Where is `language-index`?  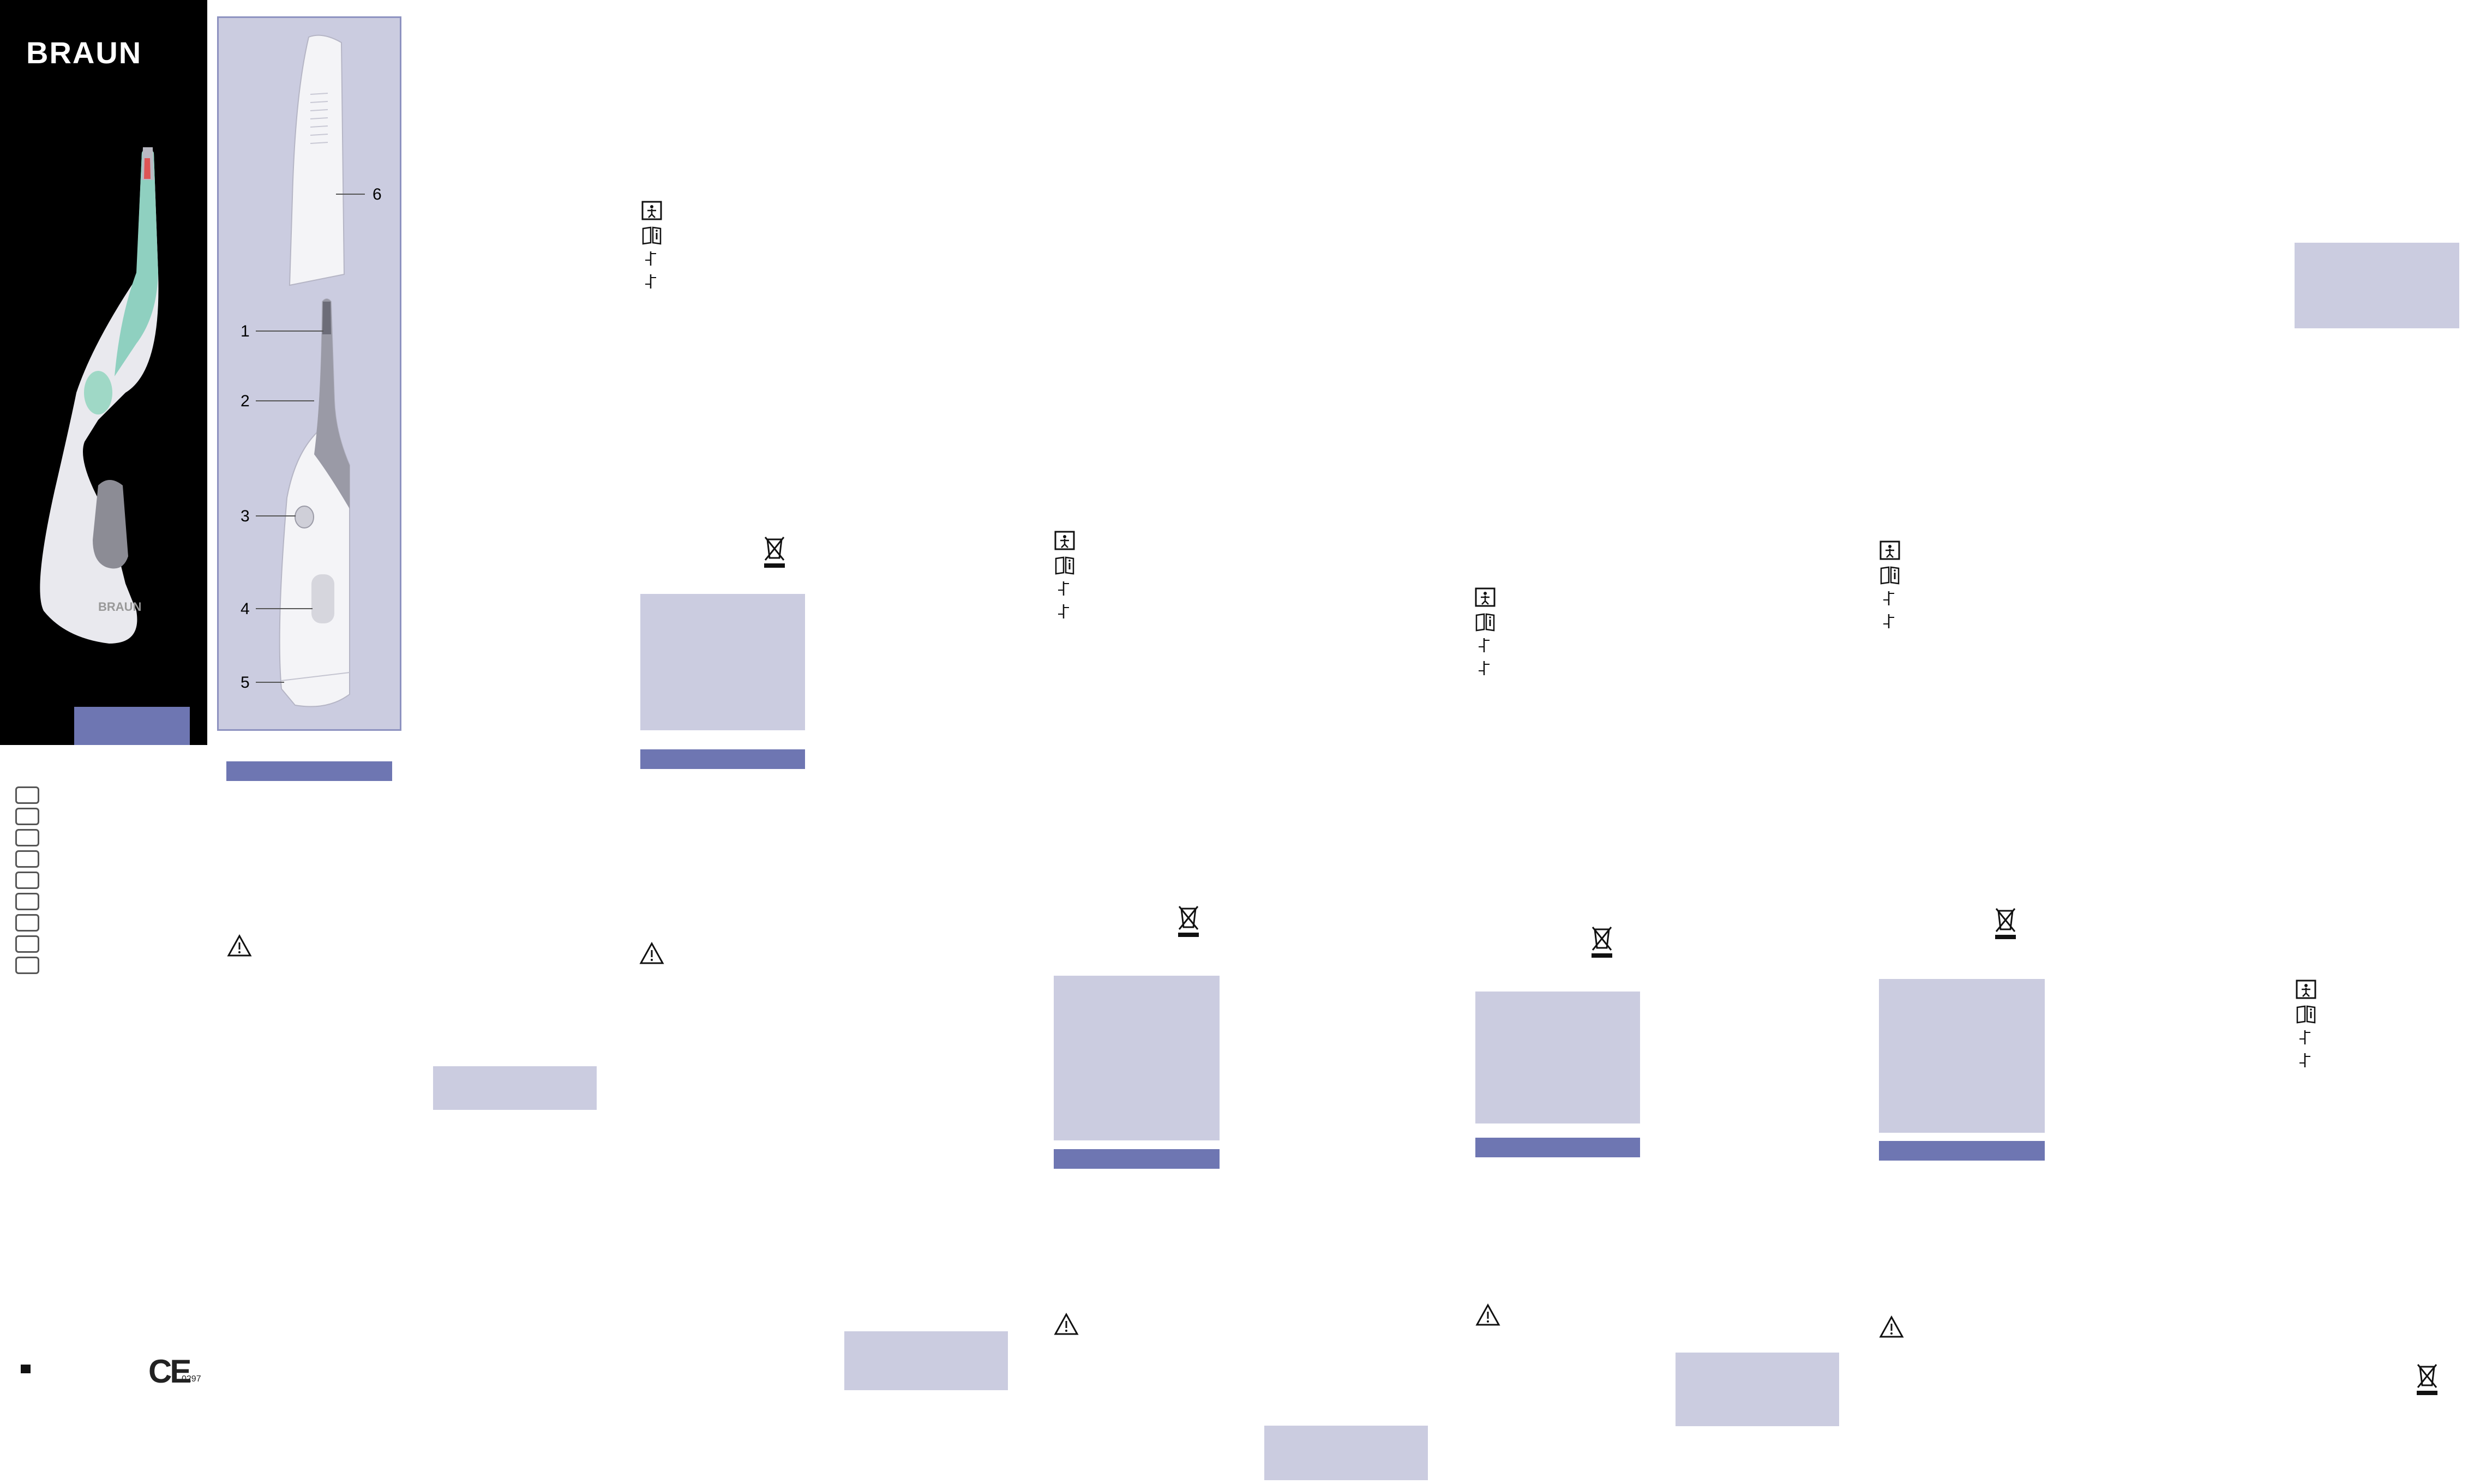 language-index is located at coordinates (27, 882).